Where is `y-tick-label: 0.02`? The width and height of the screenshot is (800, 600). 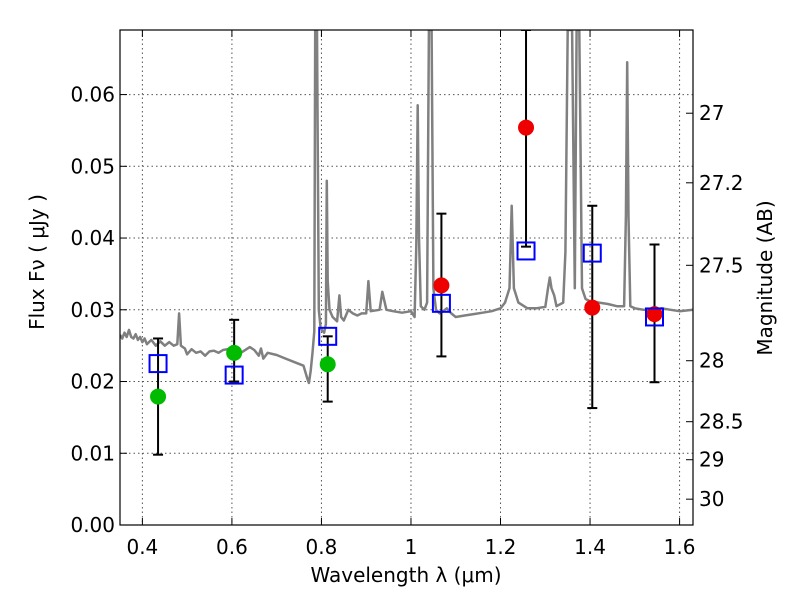
y-tick-label: 0.02 is located at coordinates (92, 382).